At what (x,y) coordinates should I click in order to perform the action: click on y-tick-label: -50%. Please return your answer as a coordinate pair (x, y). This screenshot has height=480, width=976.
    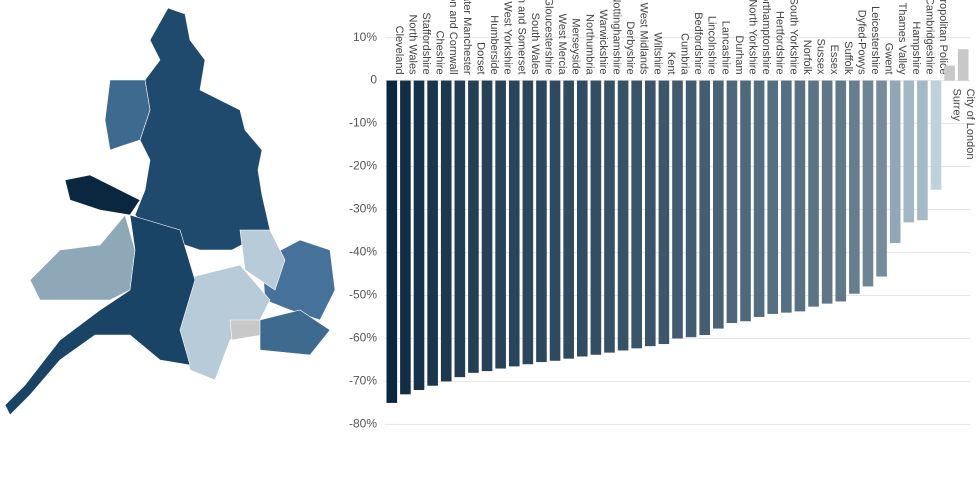
    Looking at the image, I should click on (363, 295).